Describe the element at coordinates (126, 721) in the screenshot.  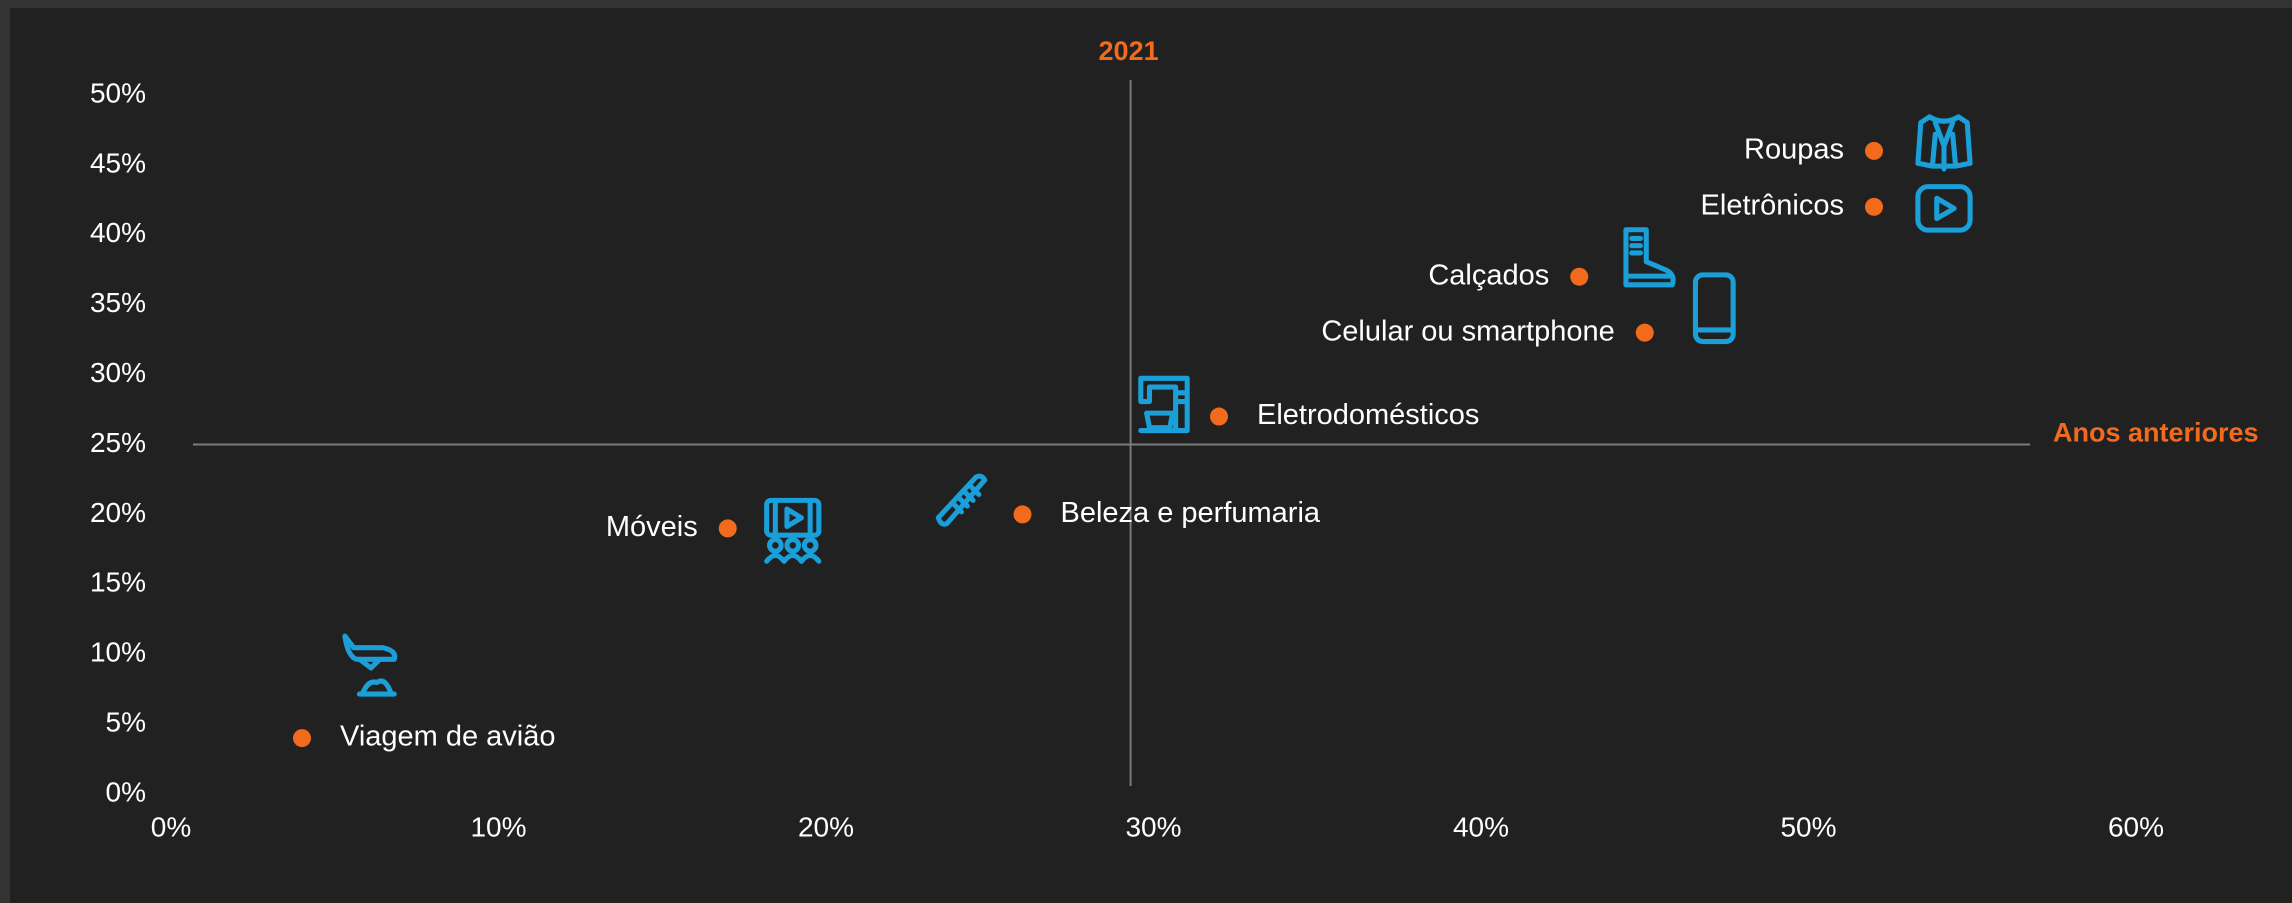
I see `y-tick-label: 5%` at that location.